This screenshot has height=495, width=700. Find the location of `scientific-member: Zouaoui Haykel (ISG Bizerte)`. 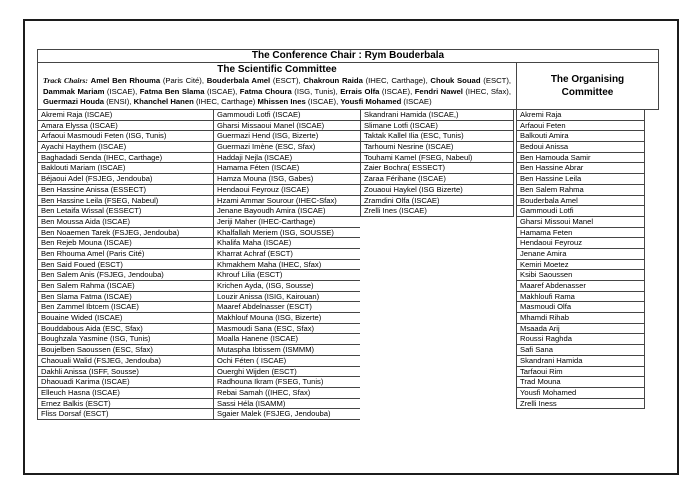

scientific-member: Zouaoui Haykel (ISG Bizerte) is located at coordinates (437, 190).